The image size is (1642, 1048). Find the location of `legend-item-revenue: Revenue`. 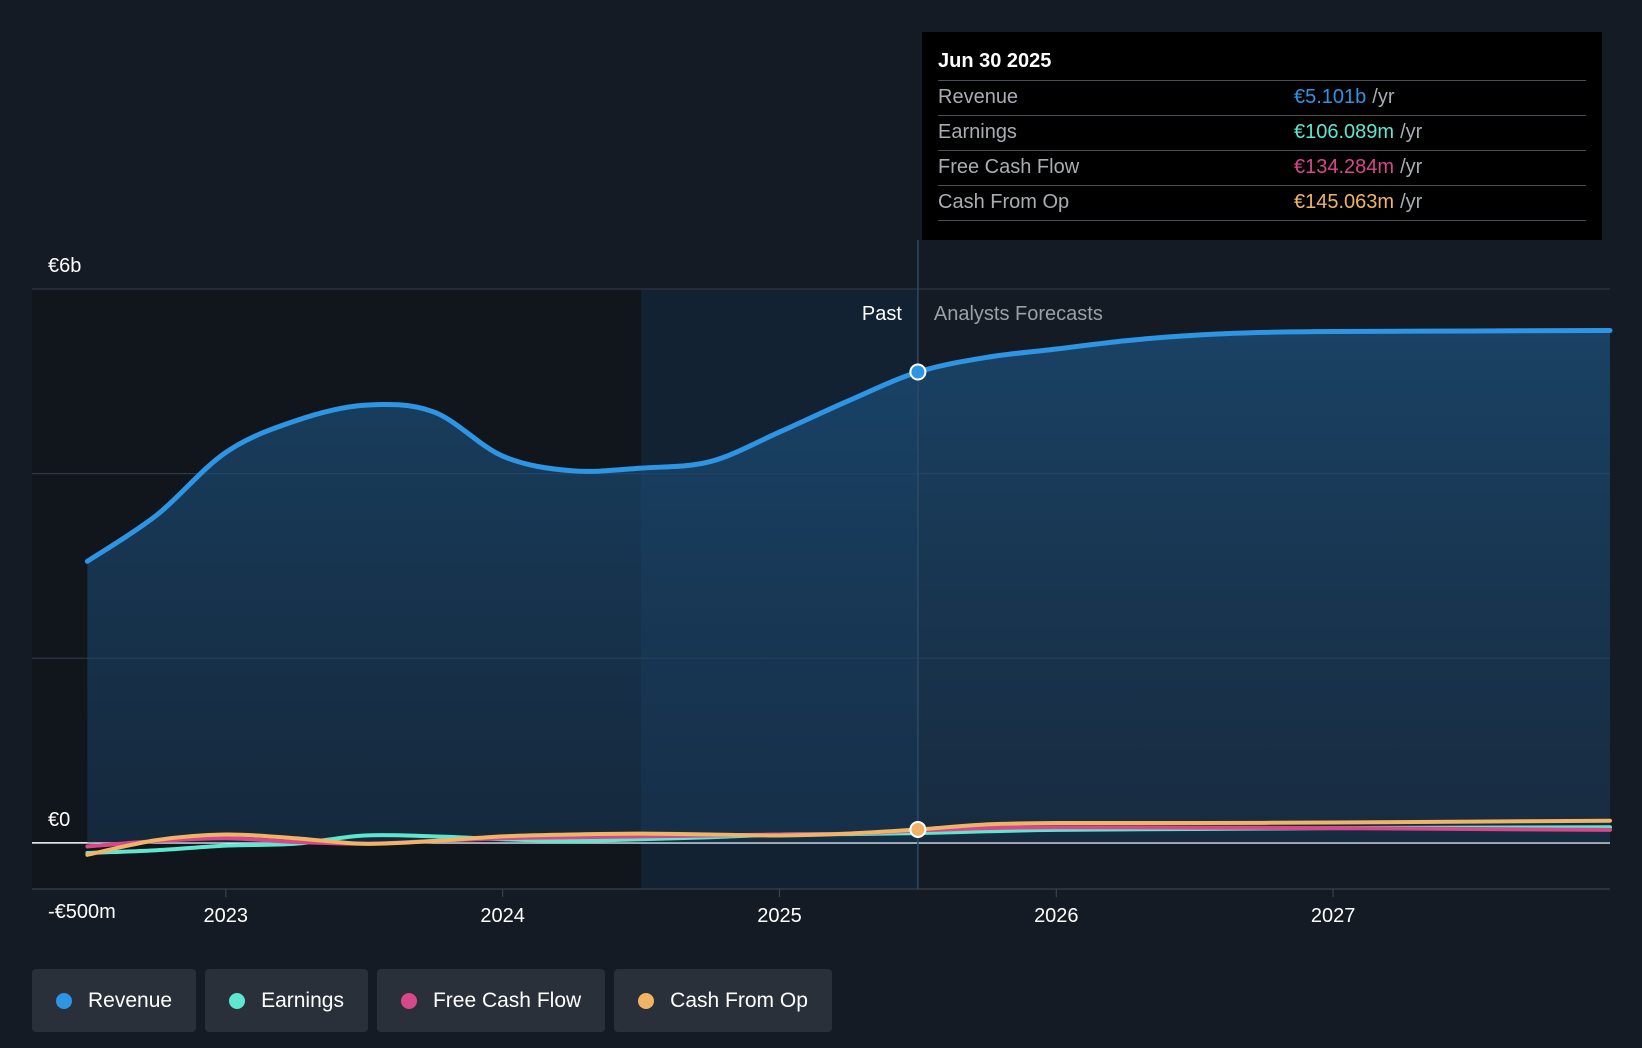

legend-item-revenue: Revenue is located at coordinates (114, 1000).